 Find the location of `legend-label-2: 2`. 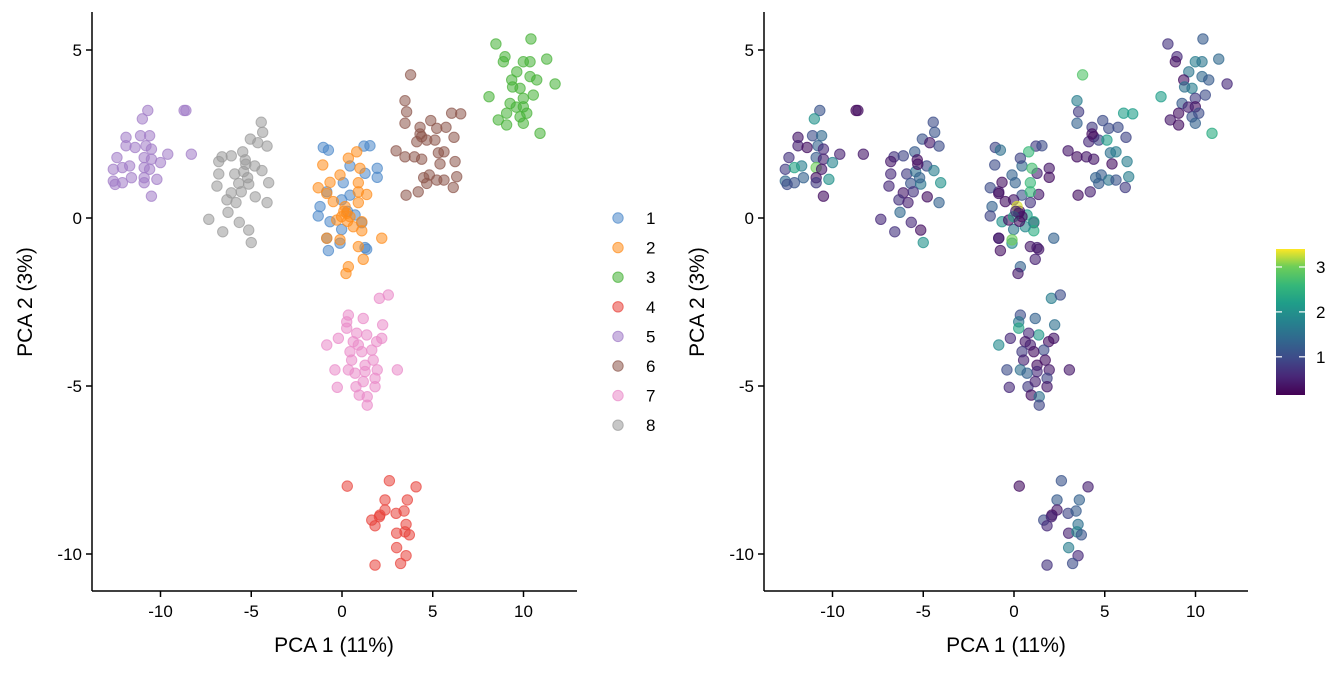

legend-label-2: 2 is located at coordinates (650, 248).